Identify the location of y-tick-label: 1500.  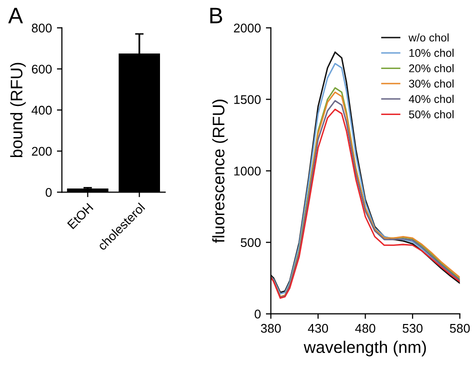
(247, 99).